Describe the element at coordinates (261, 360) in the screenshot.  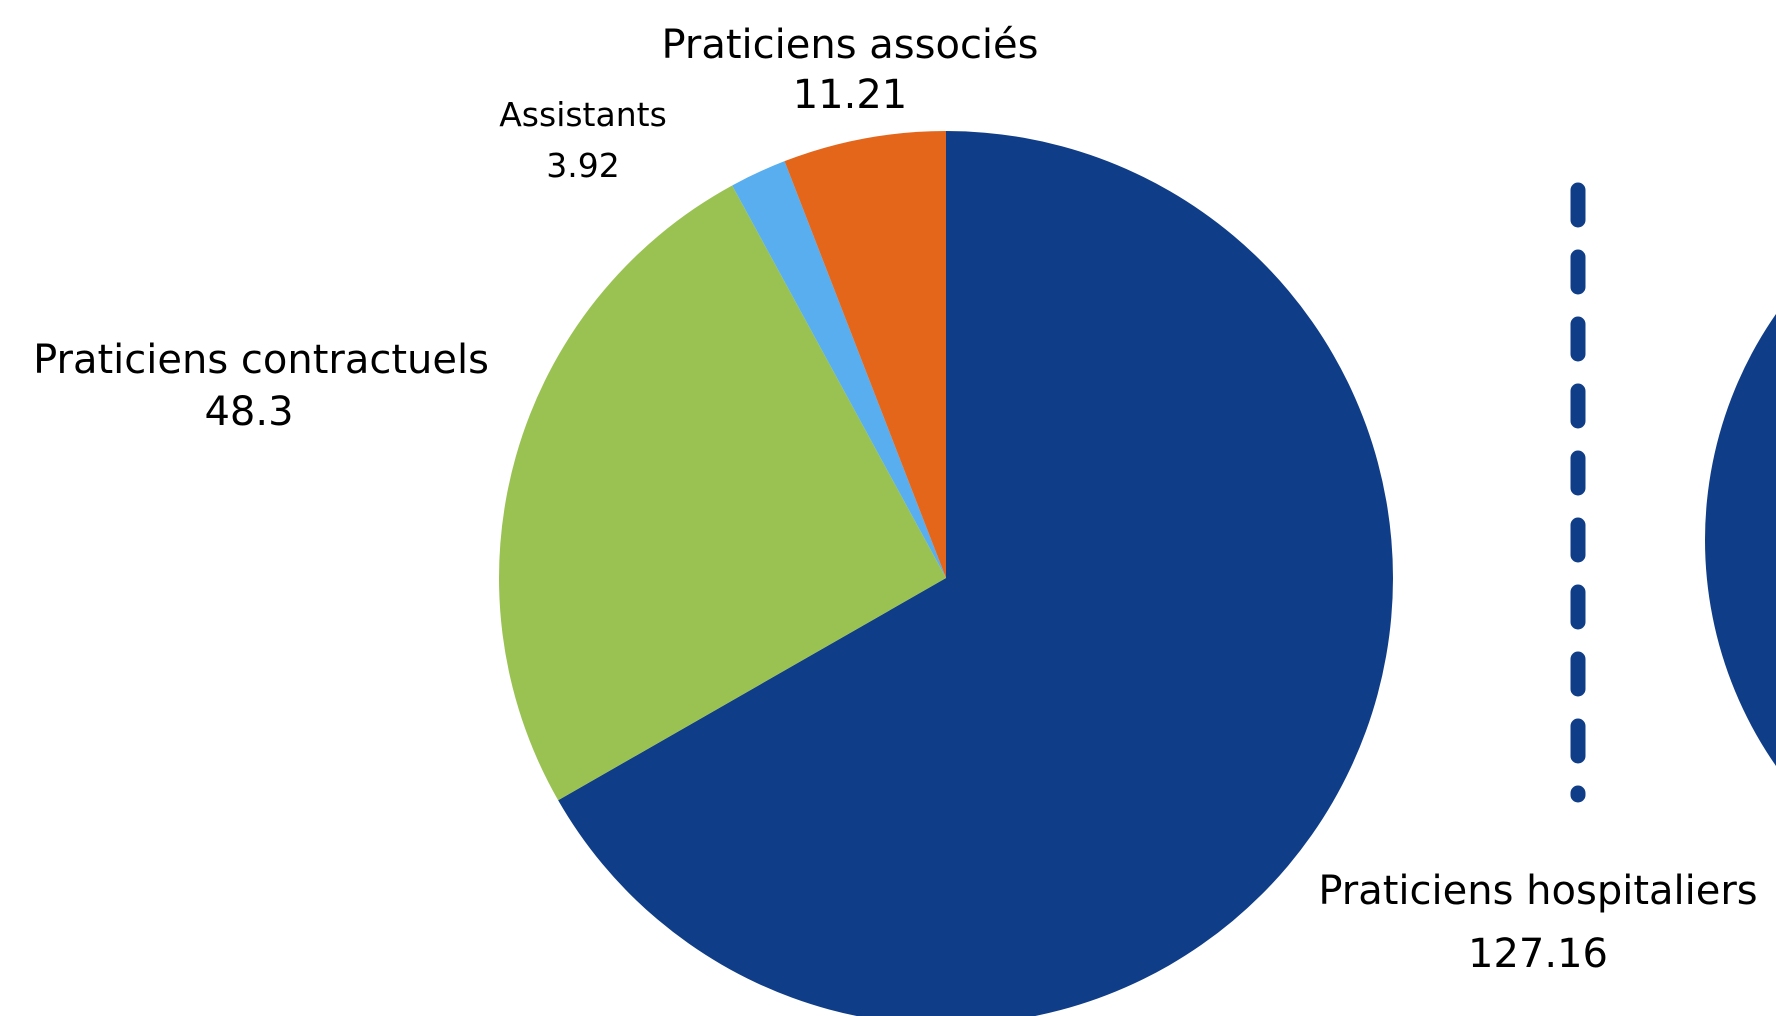
I see `slice-label-name: Praticiens contractuels` at that location.